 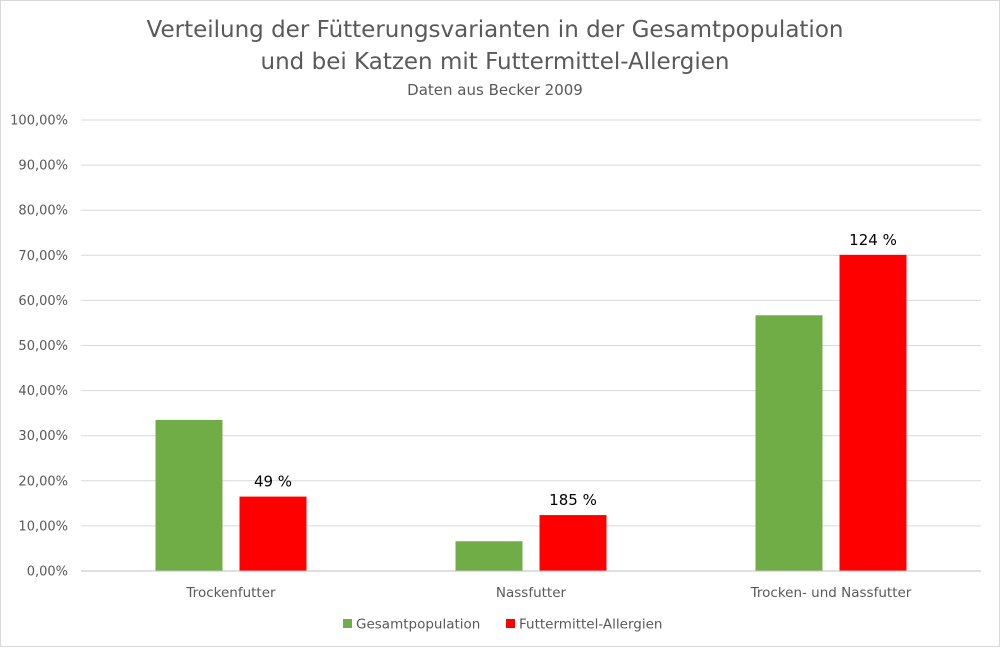 I want to click on data-label: 124 %, so click(x=873, y=240).